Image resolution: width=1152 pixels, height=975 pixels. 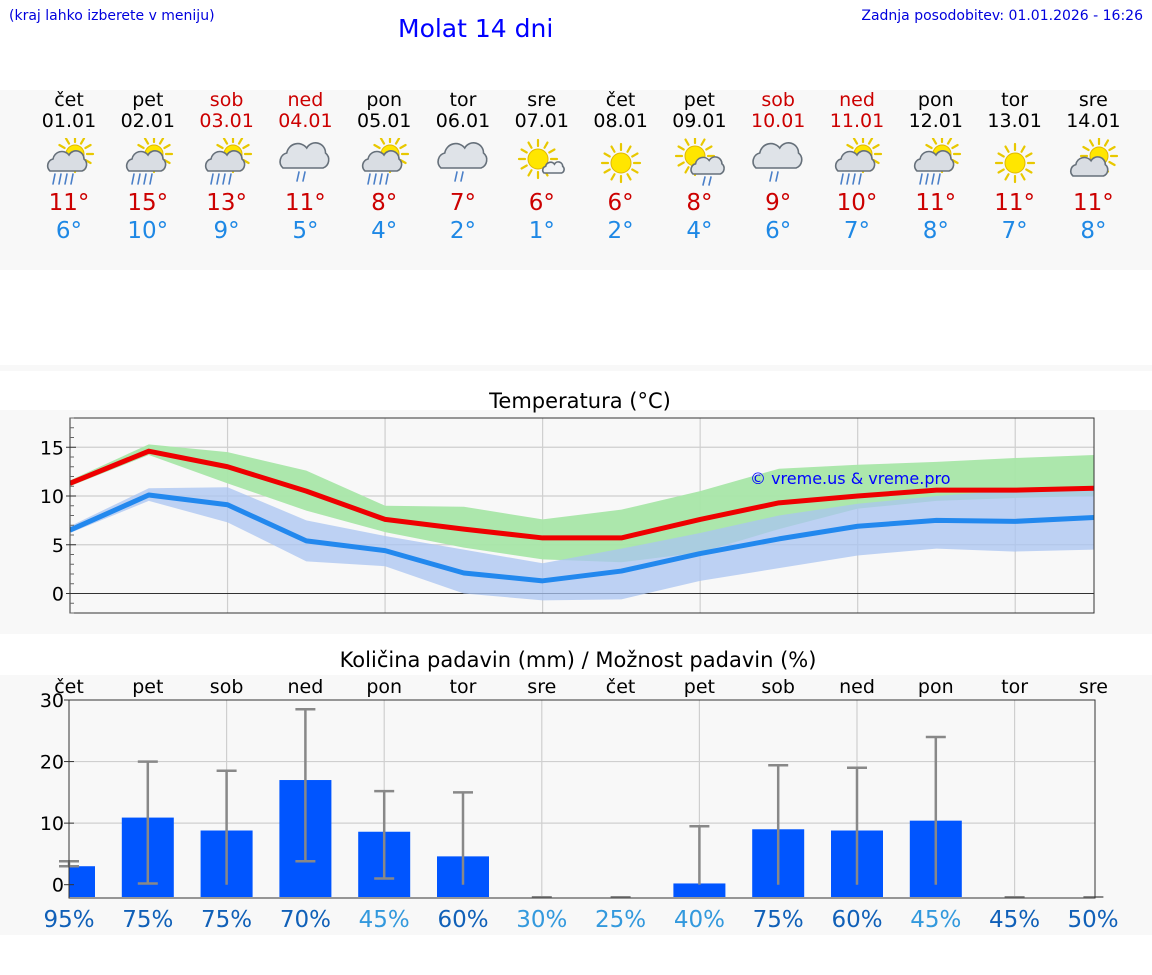 I want to click on max-temperature-line, so click(x=582, y=494).